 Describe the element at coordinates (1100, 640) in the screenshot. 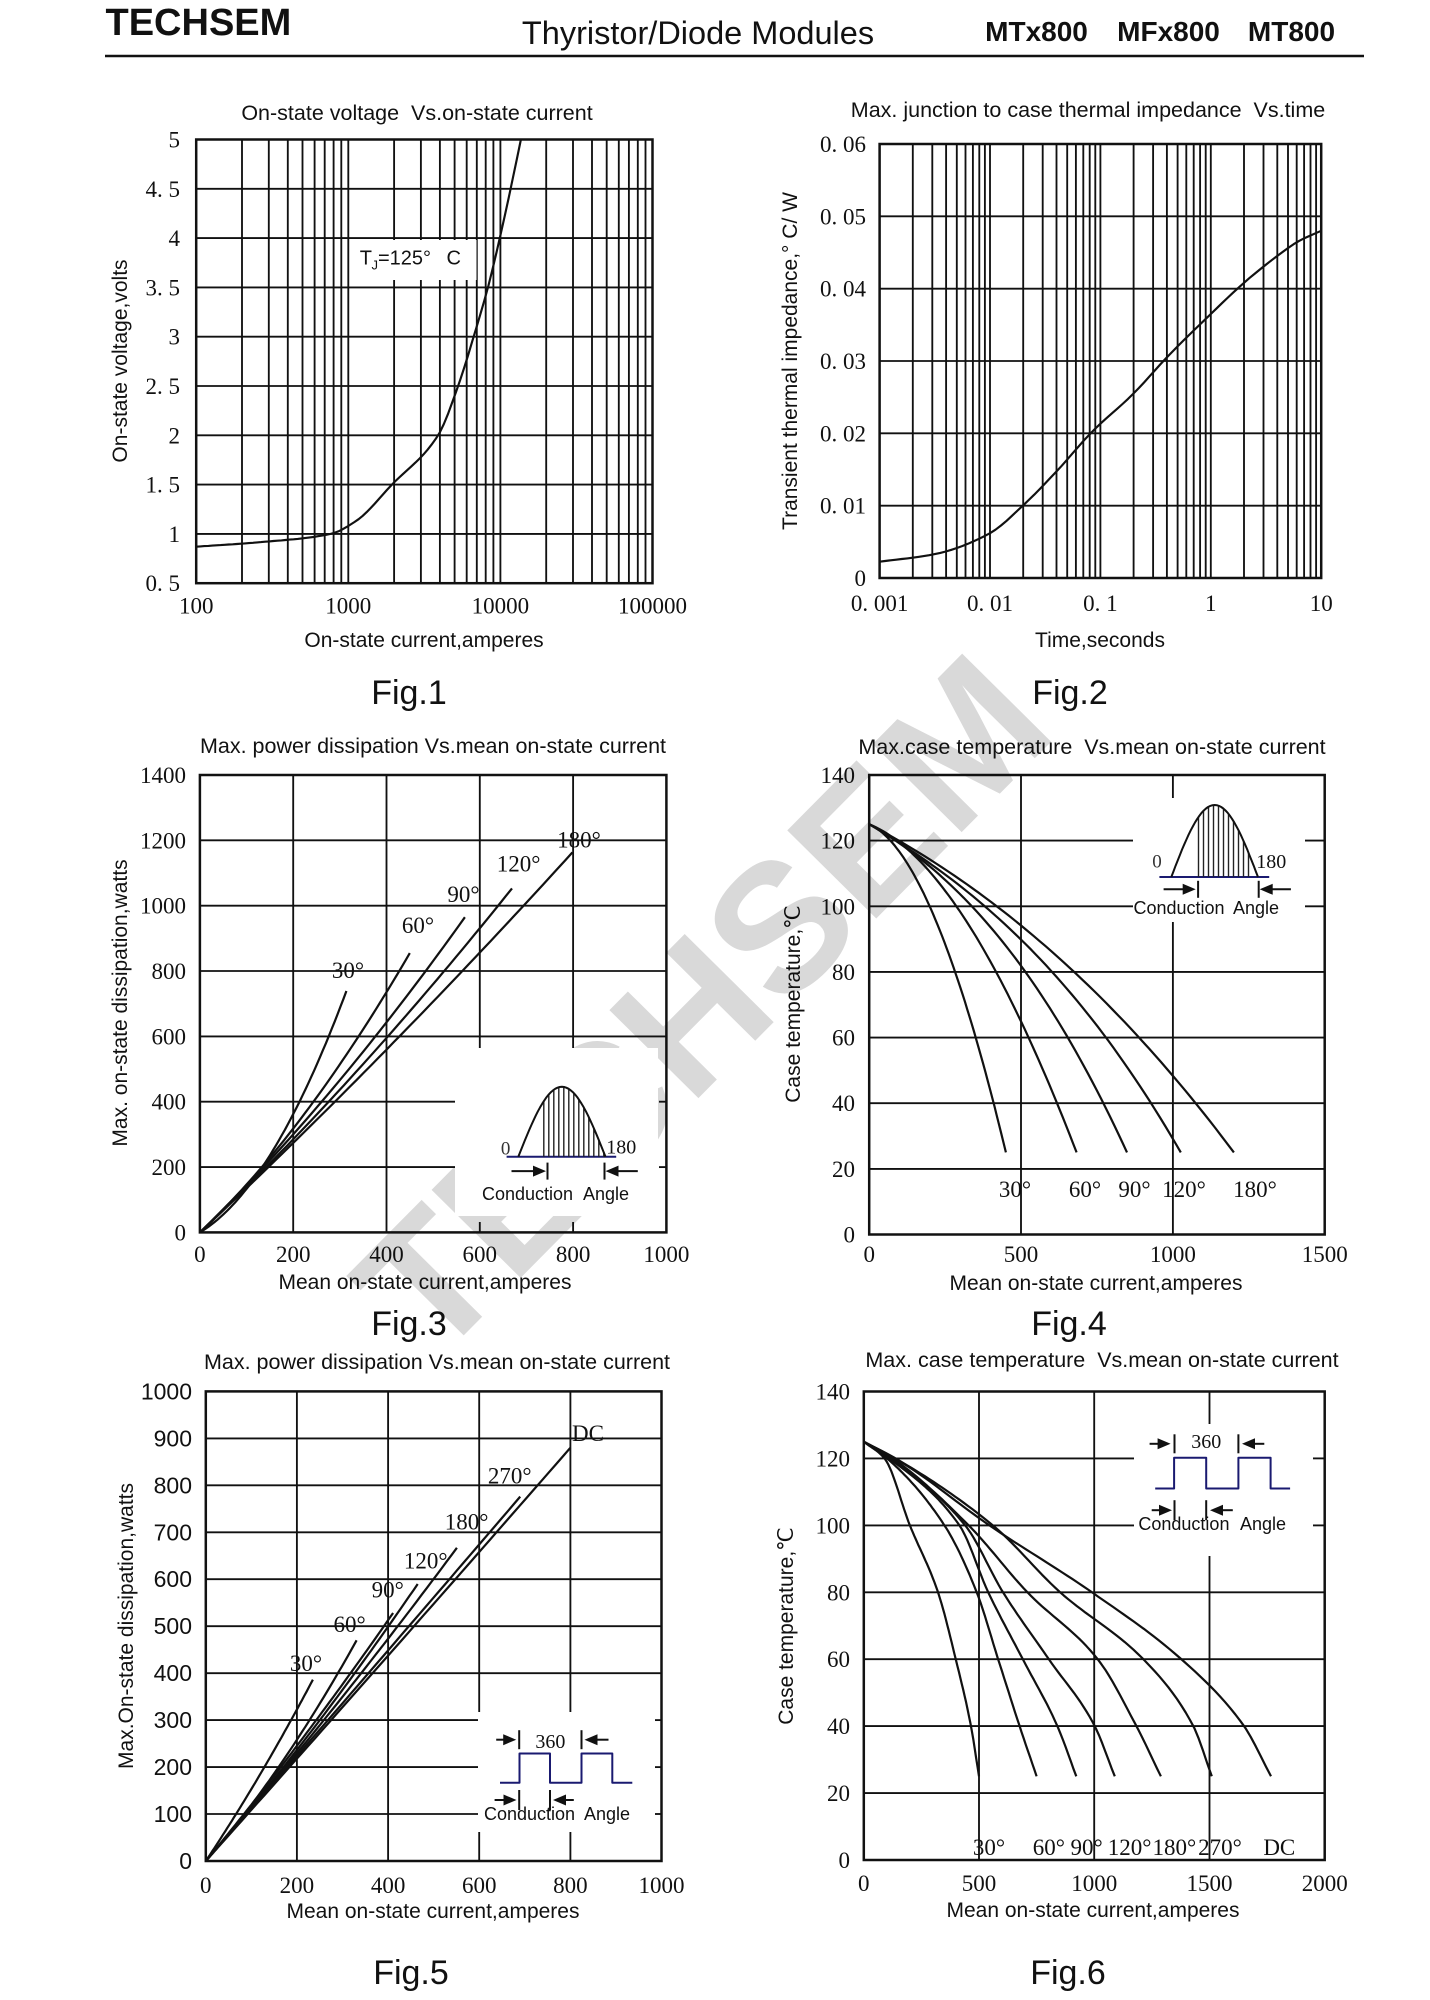

I see `svg-text: Time,seconds` at that location.